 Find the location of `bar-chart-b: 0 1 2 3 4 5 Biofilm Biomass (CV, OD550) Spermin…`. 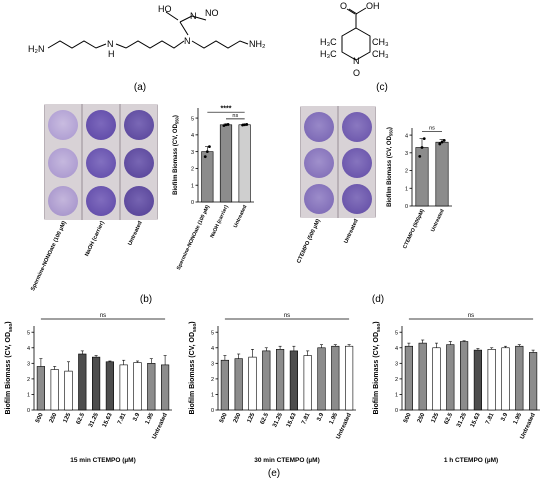

bar-chart-b: 0 1 2 3 4 5 Biofilm Biomass (CV, OD550) Spermin… is located at coordinates (213, 188).